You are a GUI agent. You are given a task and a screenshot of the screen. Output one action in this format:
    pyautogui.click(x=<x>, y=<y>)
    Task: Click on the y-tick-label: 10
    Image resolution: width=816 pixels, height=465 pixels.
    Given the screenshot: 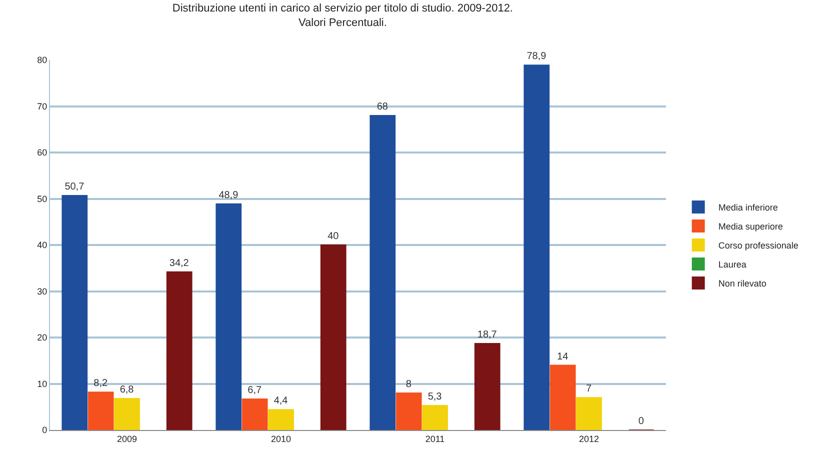 What is the action you would take?
    pyautogui.click(x=42, y=383)
    